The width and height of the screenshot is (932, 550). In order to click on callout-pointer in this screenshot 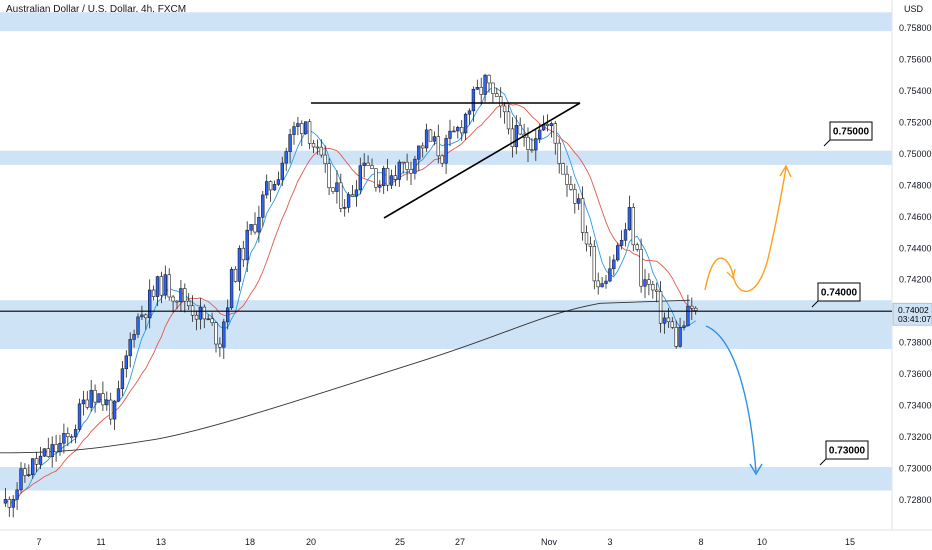, I will do `click(815, 304)`.